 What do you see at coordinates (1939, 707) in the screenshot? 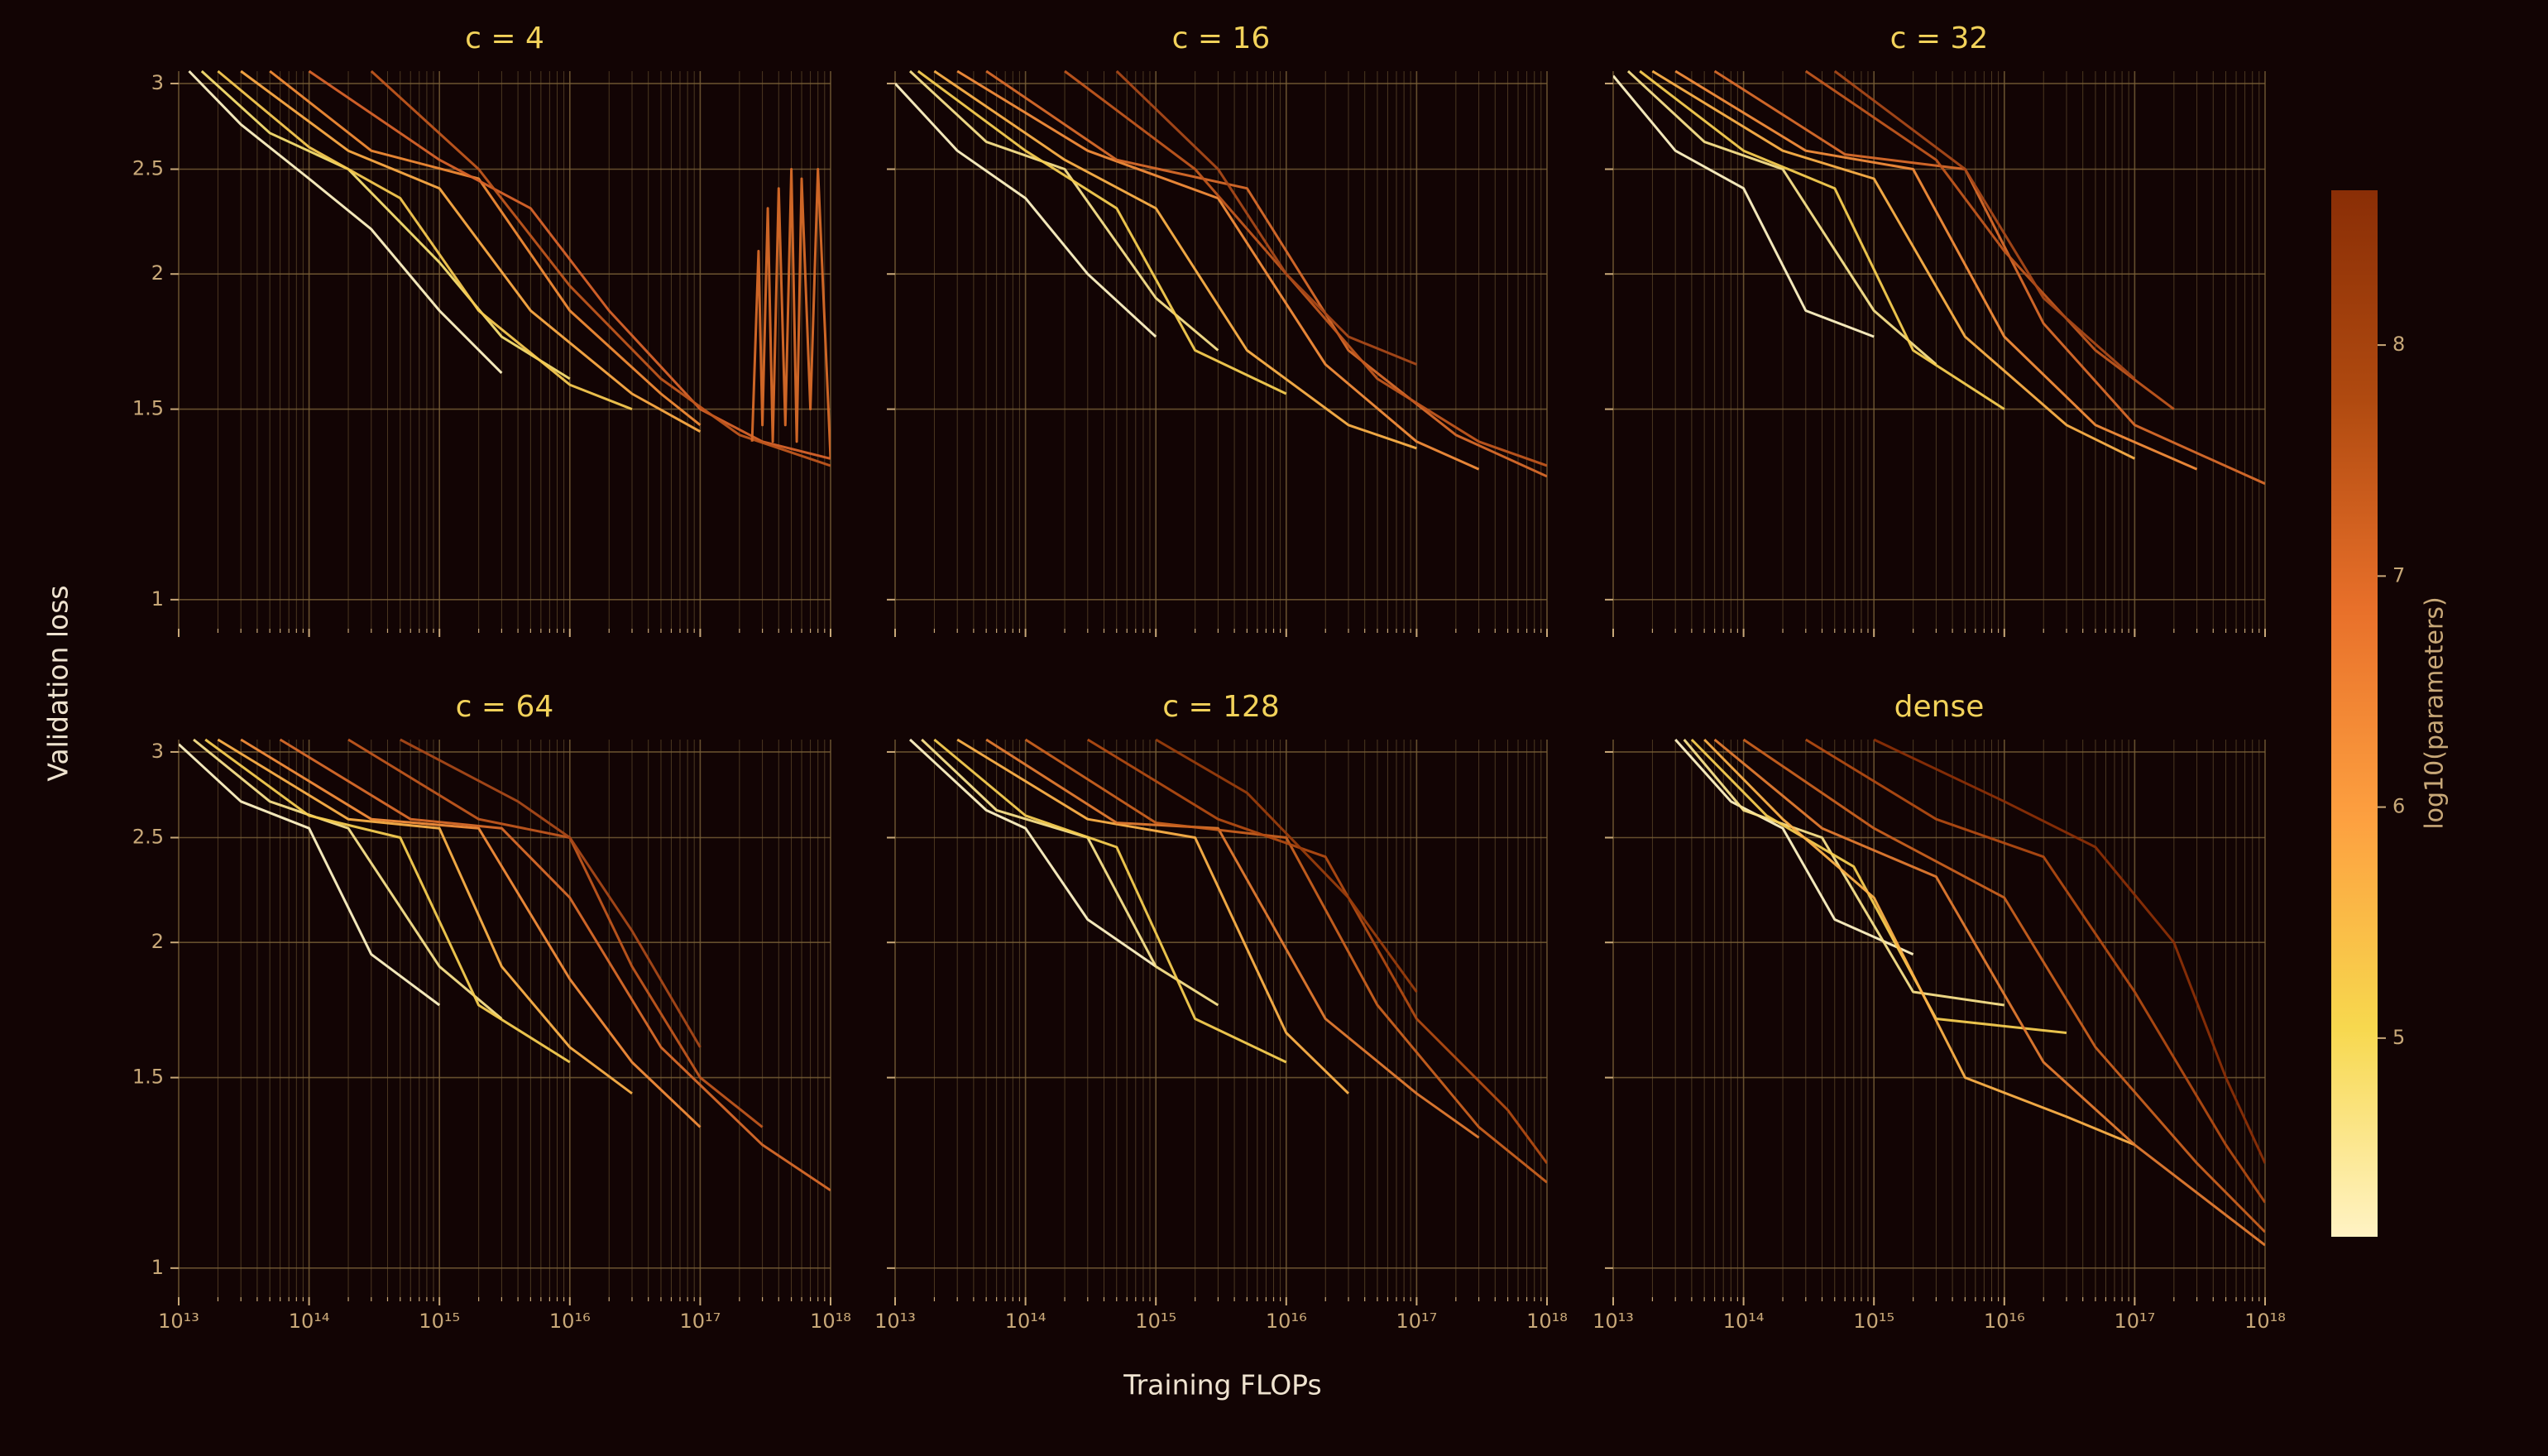
I see `panel-title: dense` at bounding box center [1939, 707].